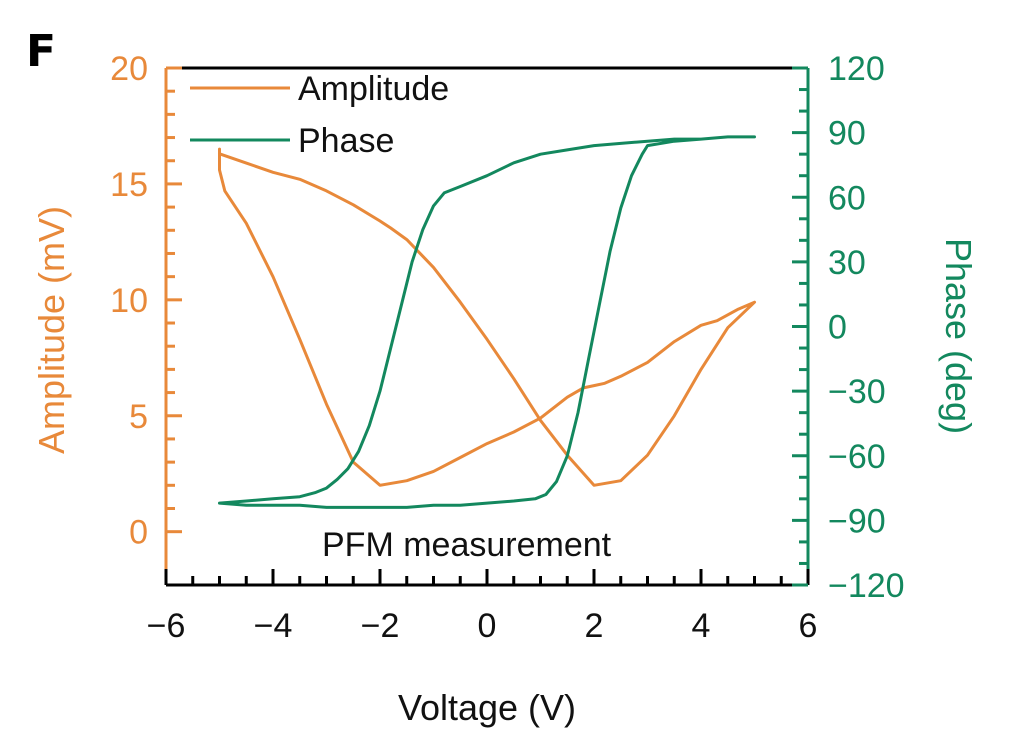 This screenshot has height=744, width=1030. Describe the element at coordinates (138, 533) in the screenshot. I see `y-left-tick-label: 0` at that location.